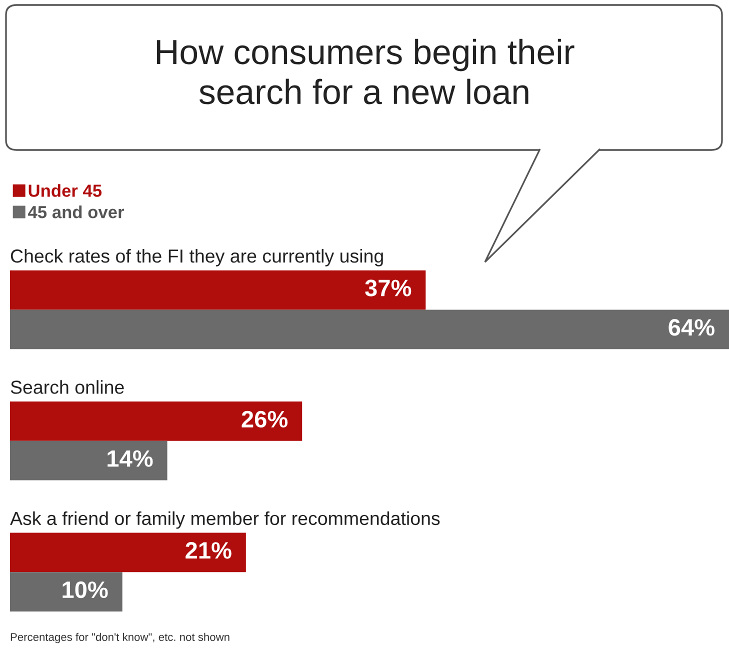 The width and height of the screenshot is (729, 650). What do you see at coordinates (691, 327) in the screenshot?
I see `data-label: 64%` at bounding box center [691, 327].